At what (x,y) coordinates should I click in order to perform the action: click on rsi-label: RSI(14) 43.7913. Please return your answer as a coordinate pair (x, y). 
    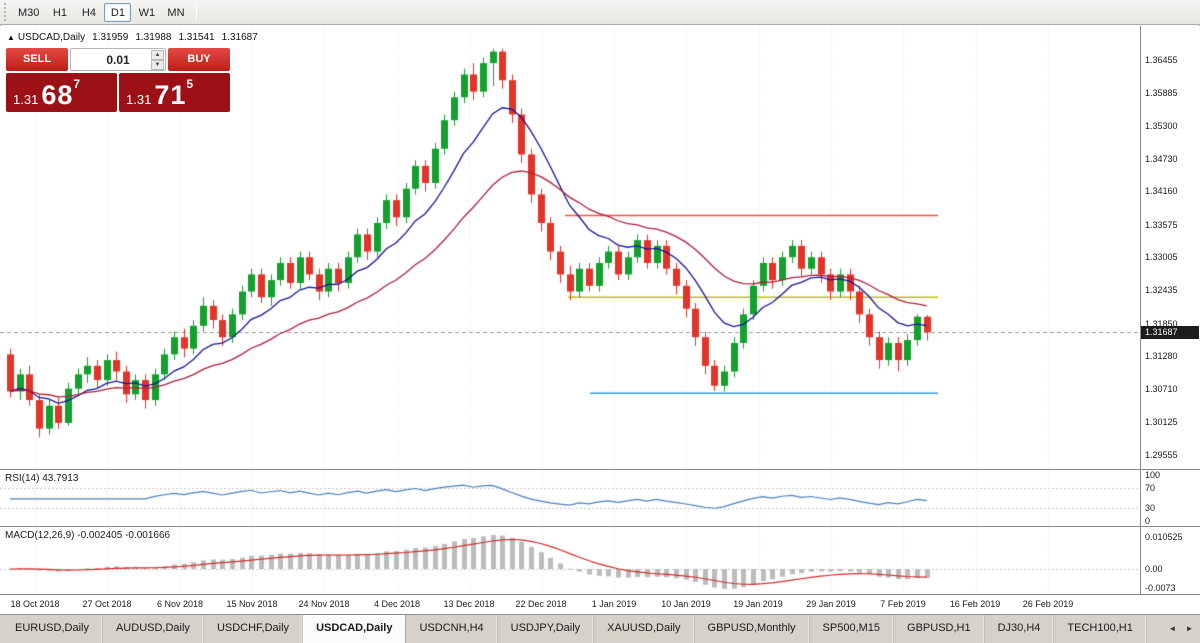
    Looking at the image, I should click on (42, 478).